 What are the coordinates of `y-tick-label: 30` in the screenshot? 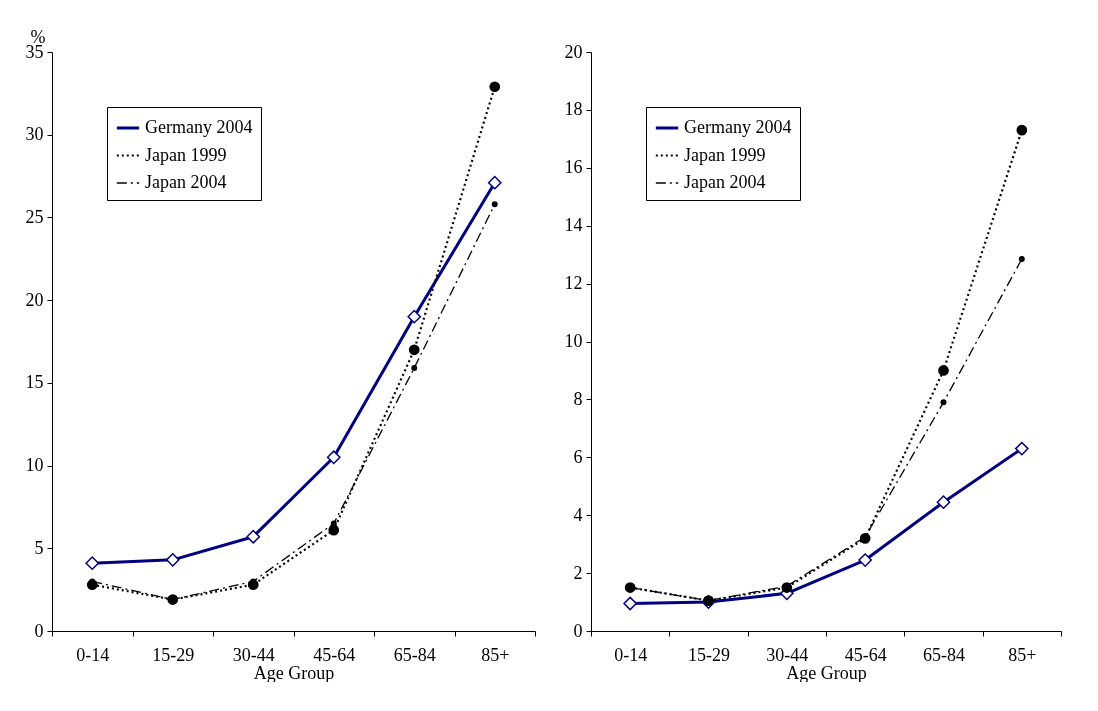 It's located at (34, 134).